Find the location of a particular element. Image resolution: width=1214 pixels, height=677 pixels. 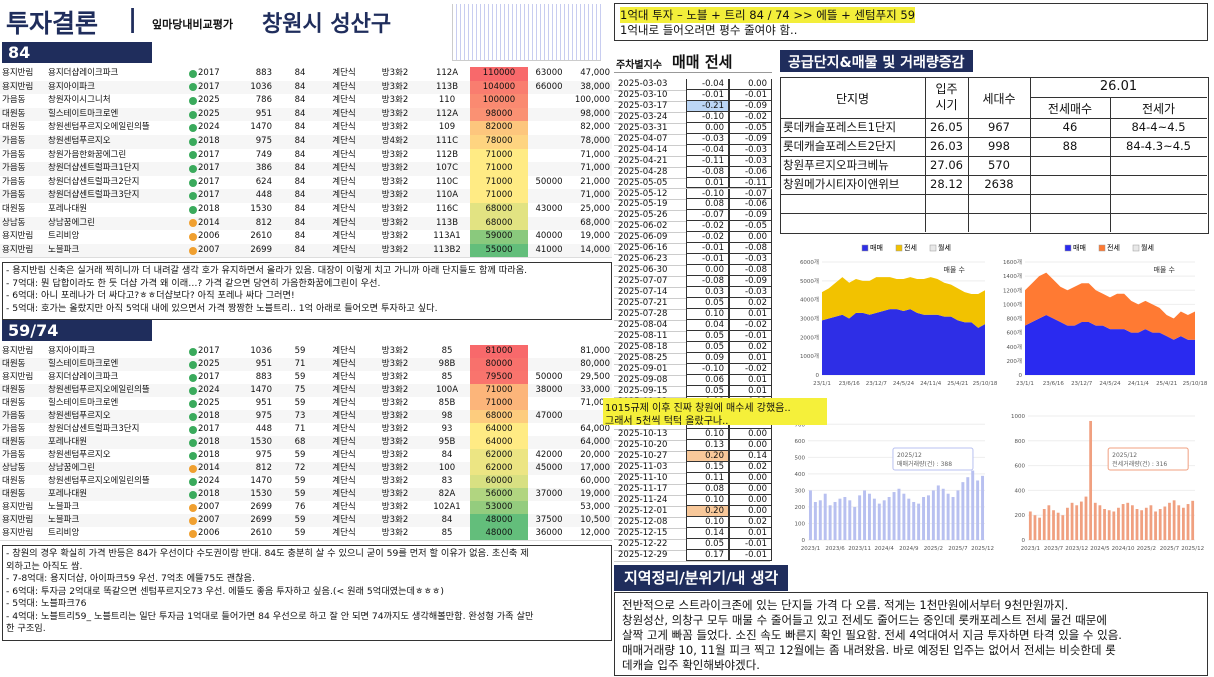

cell: 110000 is located at coordinates (499, 73).